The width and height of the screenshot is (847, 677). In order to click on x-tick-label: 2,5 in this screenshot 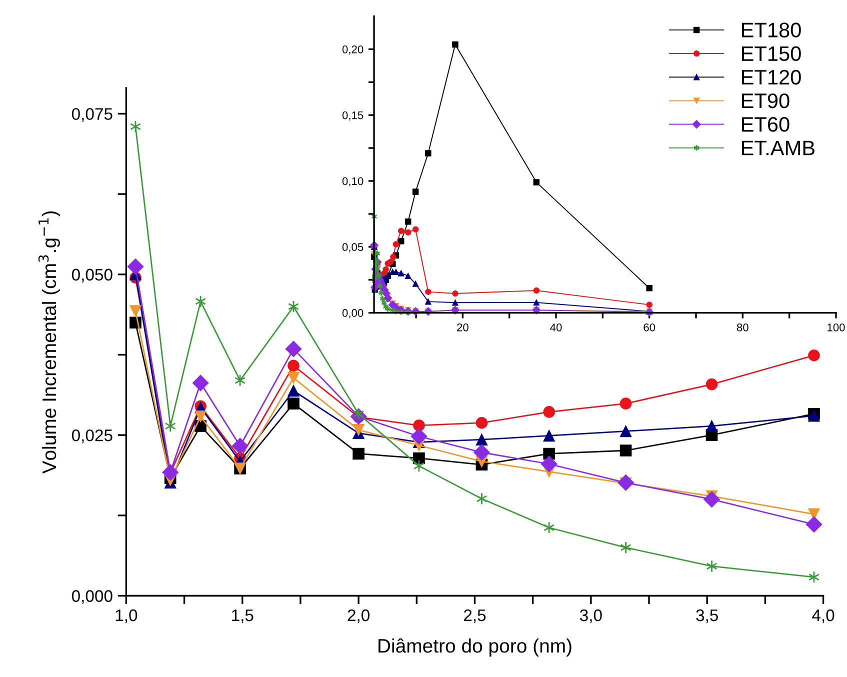, I will do `click(475, 616)`.